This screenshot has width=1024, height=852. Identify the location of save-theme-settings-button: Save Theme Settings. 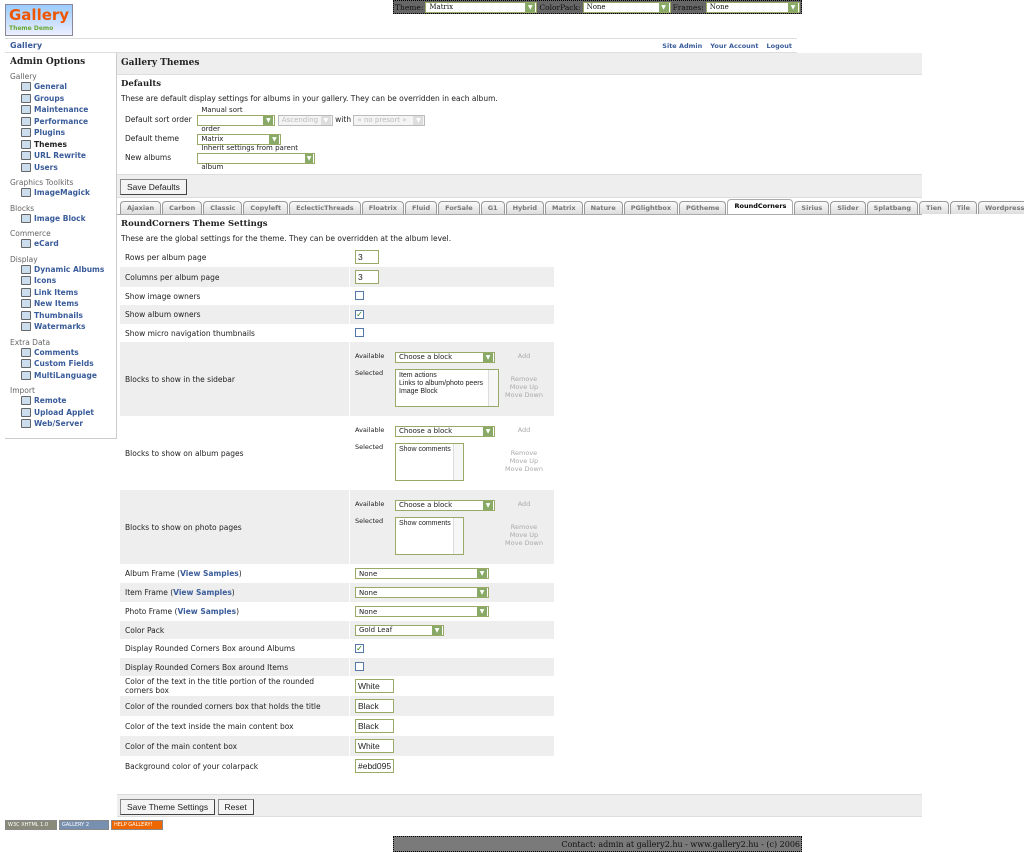
(168, 807).